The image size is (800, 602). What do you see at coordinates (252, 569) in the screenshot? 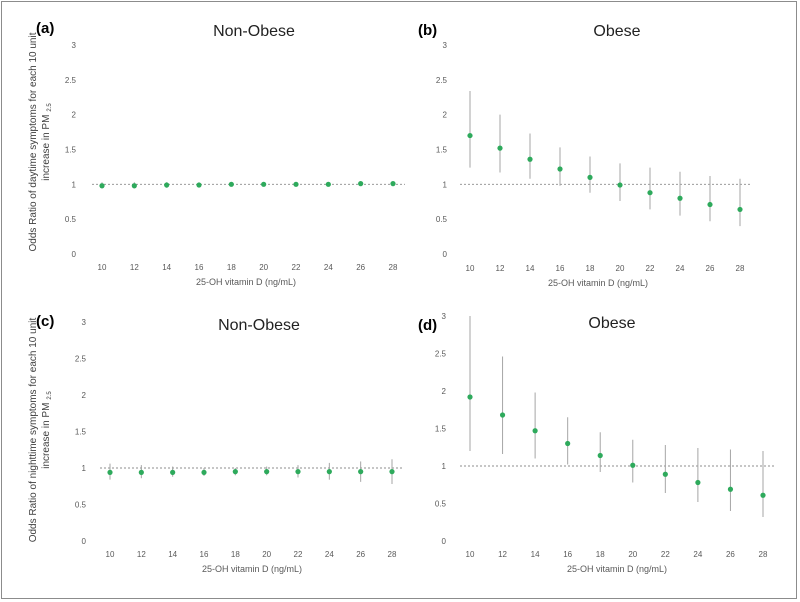
I see `x-axis-label-c: 25-OH vitamin D (ng/mL)` at bounding box center [252, 569].